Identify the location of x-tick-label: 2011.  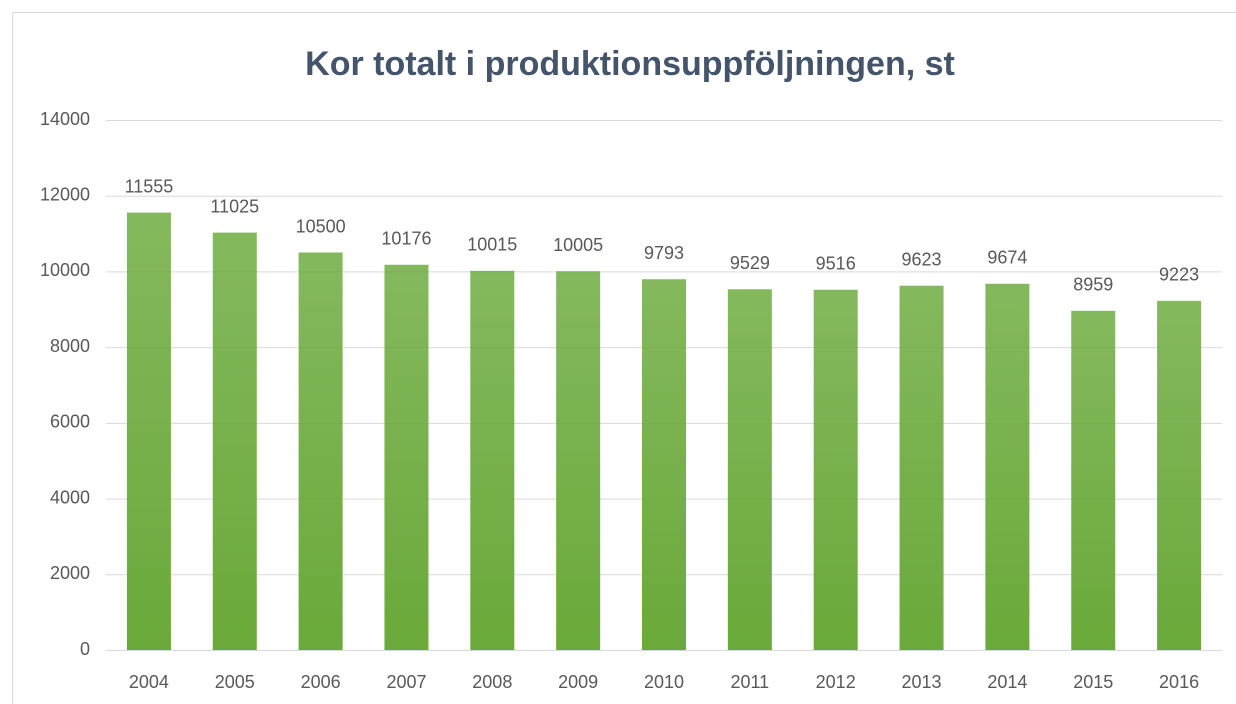
(749, 682).